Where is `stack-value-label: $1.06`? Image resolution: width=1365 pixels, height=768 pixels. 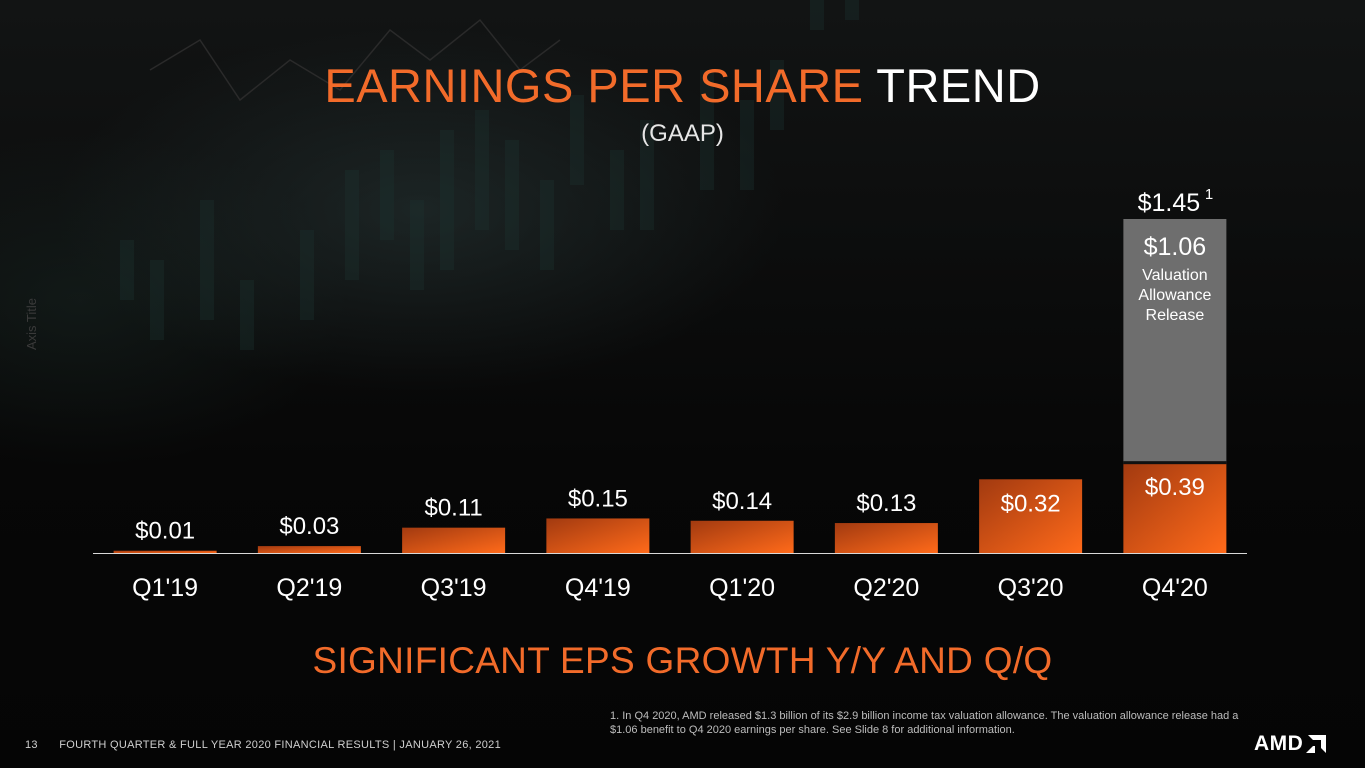 stack-value-label: $1.06 is located at coordinates (1175, 247).